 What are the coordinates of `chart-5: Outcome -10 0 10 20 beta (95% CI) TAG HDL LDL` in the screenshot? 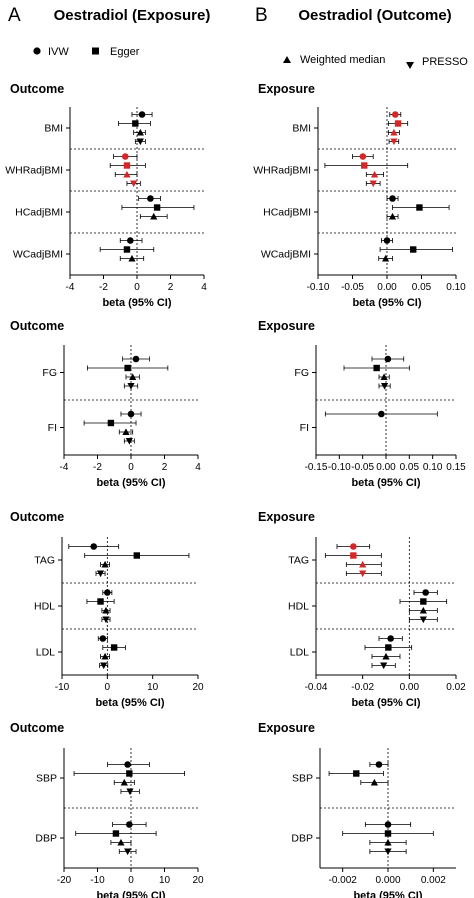 It's located at (107, 609).